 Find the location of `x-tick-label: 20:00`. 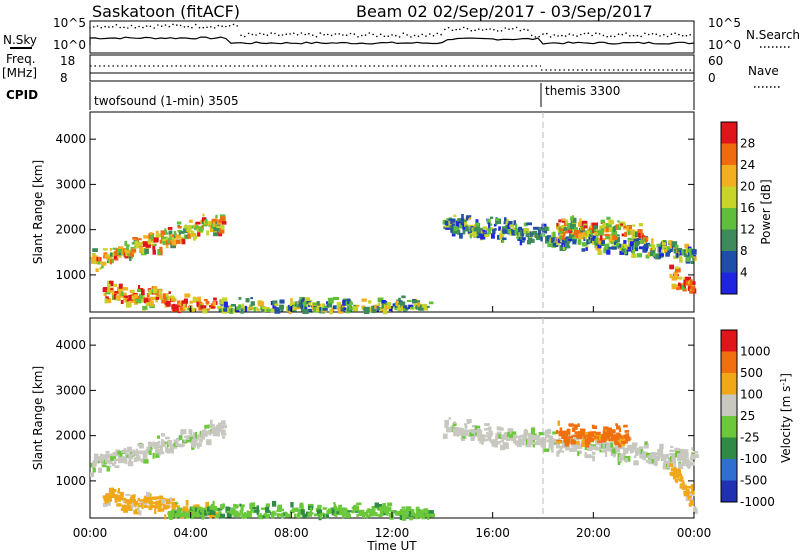

x-tick-label: 20:00 is located at coordinates (593, 533).